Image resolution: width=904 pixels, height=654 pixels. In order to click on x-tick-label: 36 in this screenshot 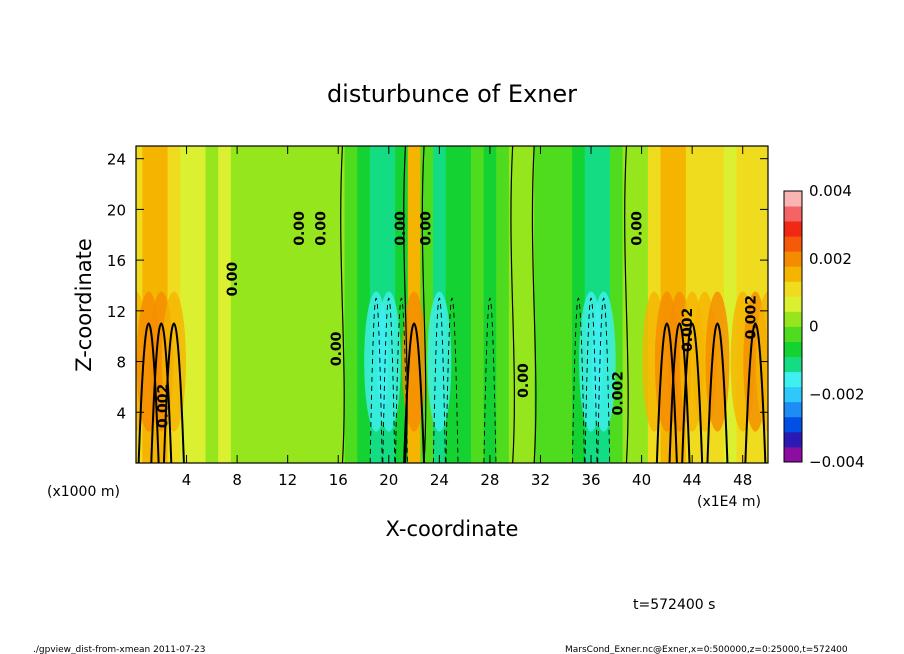, I will do `click(590, 480)`.